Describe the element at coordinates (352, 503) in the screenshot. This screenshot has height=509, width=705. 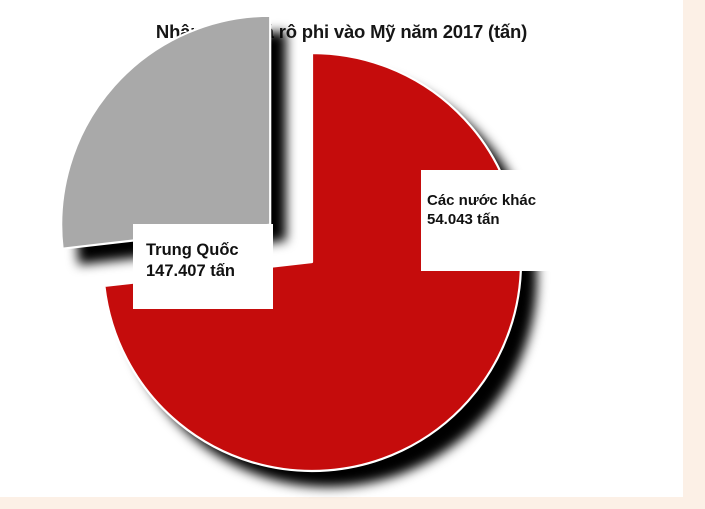
I see `page-edge-strip-bottom` at that location.